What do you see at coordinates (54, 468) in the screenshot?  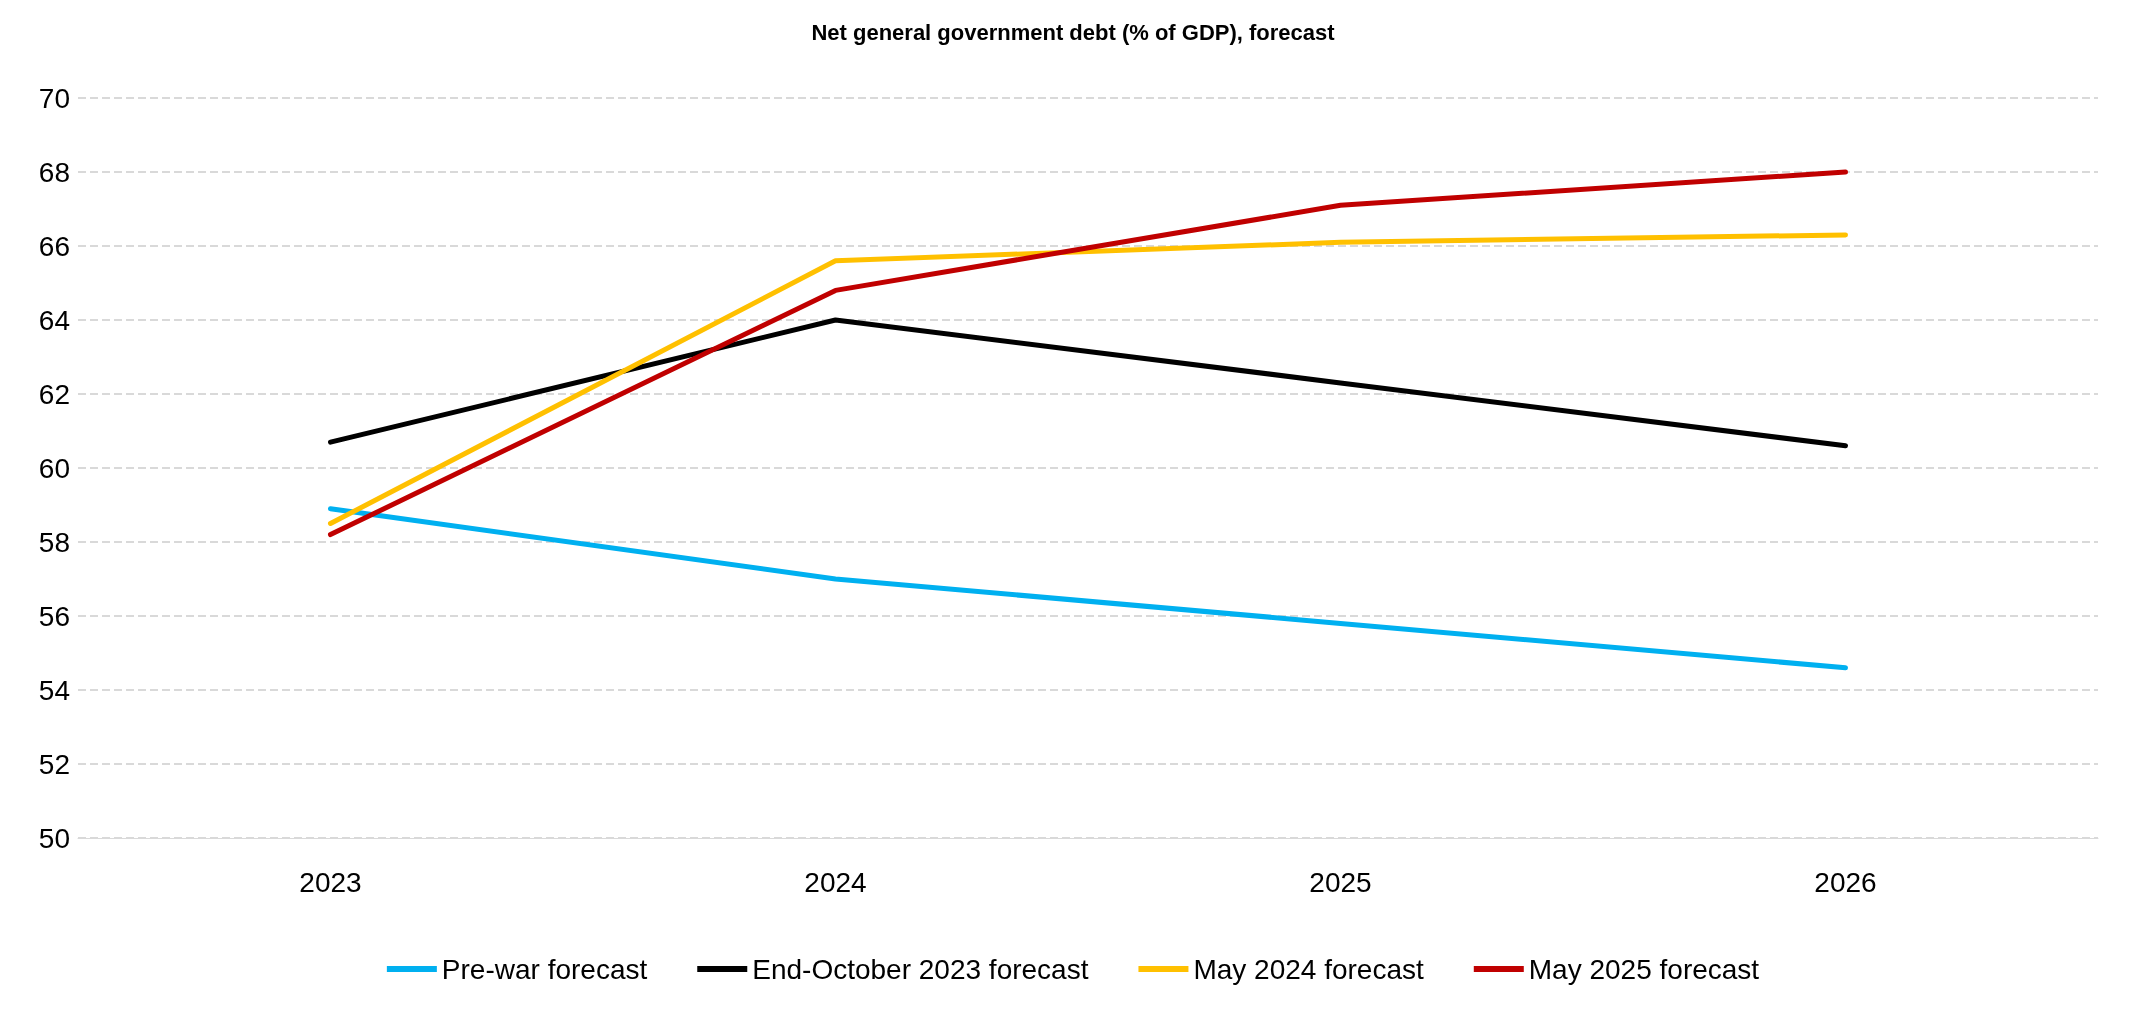 I see `y-tick-label: 60` at bounding box center [54, 468].